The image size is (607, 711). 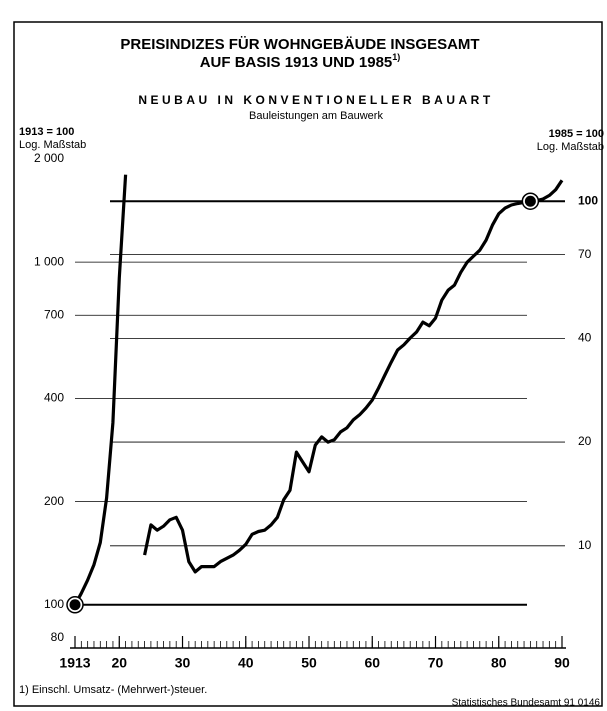 I want to click on chart-title: AUF BASIS 1913 UND 19851), so click(x=300, y=61).